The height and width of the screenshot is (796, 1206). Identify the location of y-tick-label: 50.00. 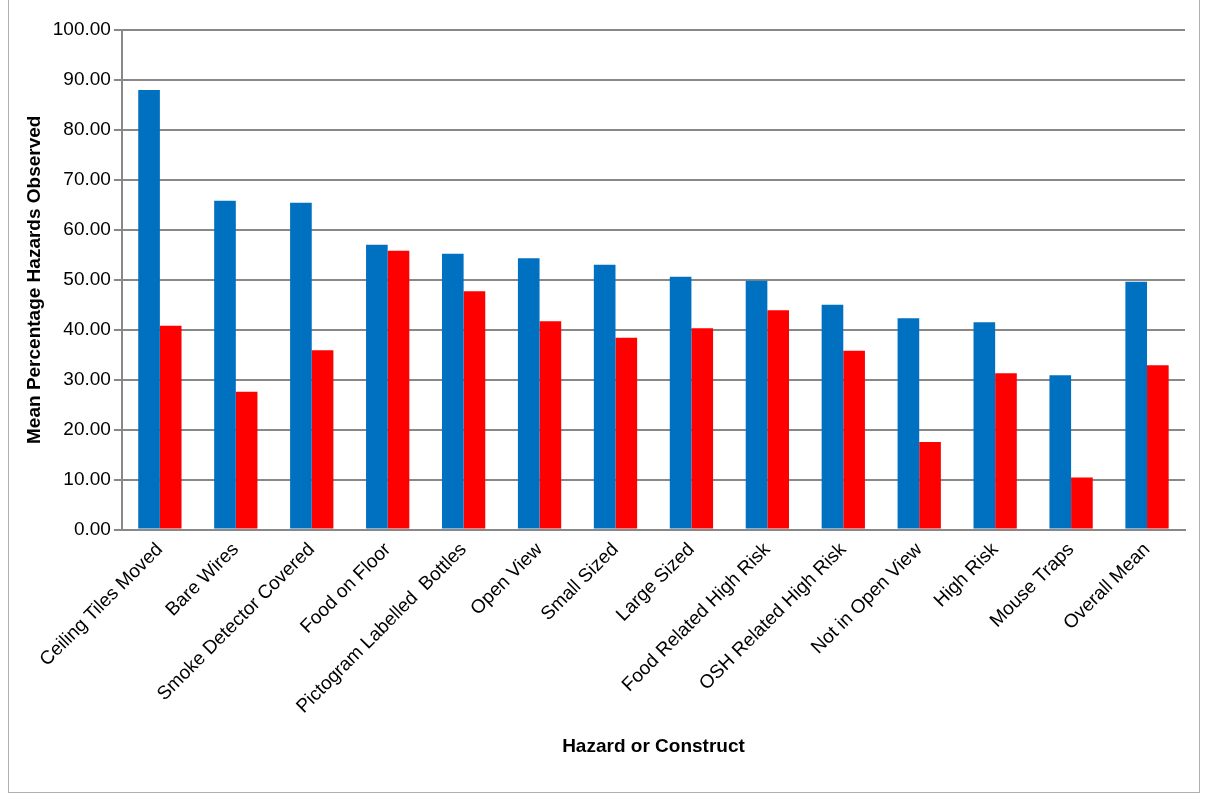
(87, 278).